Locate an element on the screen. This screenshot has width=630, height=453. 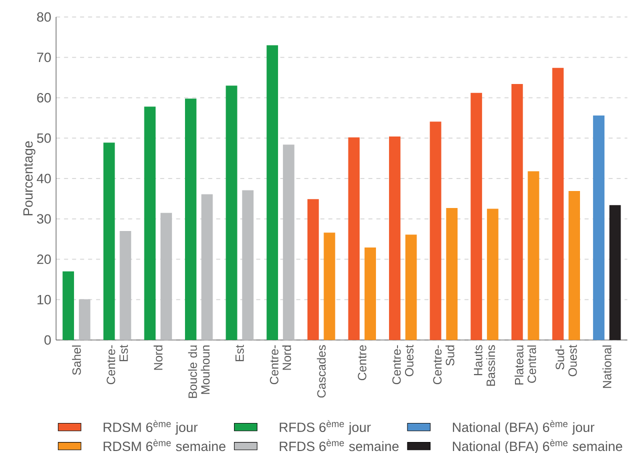
y-axis-title: Pourcentage is located at coordinates (29, 178).